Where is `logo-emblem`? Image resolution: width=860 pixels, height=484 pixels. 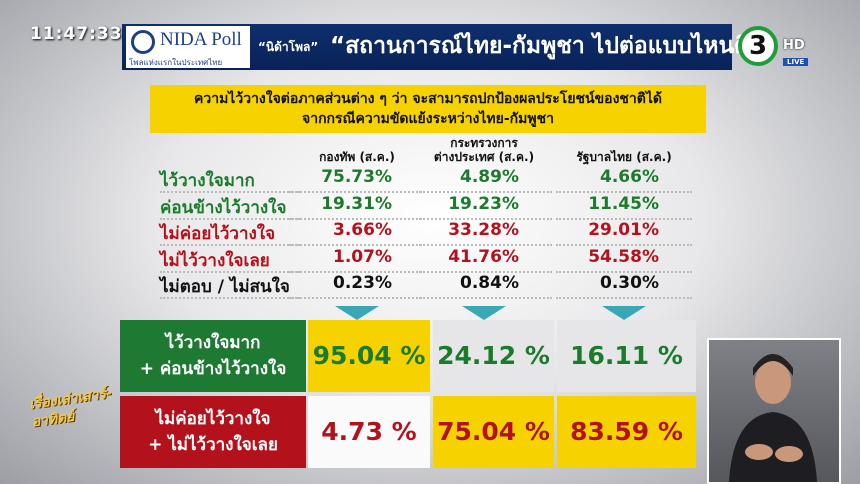 logo-emblem is located at coordinates (143, 42).